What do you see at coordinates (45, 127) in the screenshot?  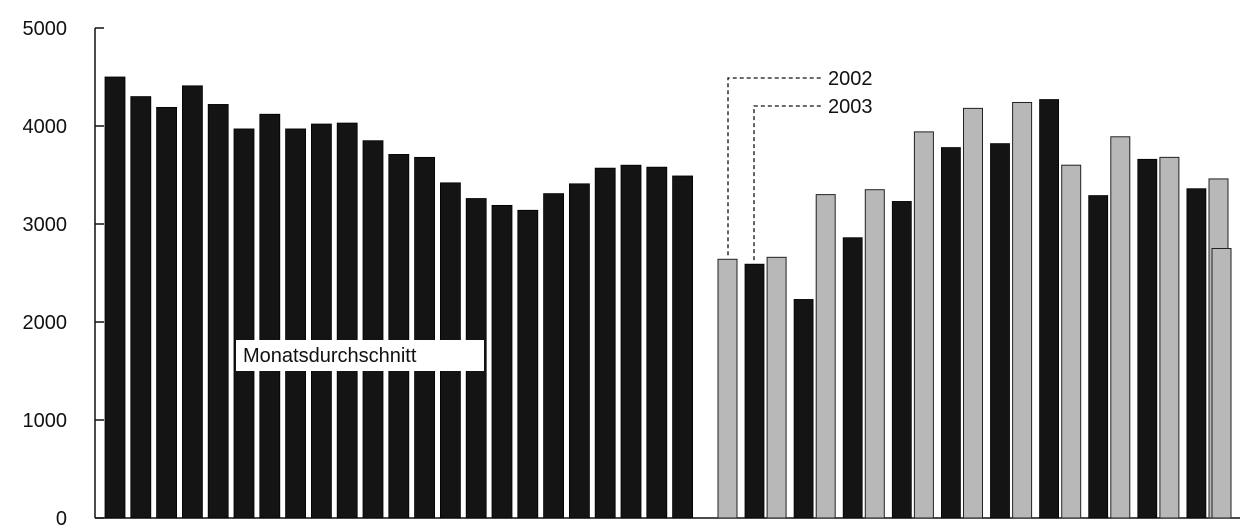 I see `y-tick-label-4000: 4000` at bounding box center [45, 127].